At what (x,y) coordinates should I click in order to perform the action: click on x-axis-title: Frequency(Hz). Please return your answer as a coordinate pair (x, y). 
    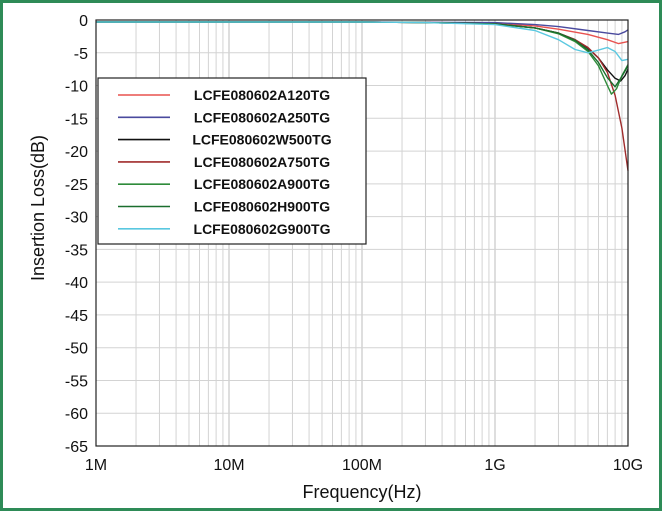
    Looking at the image, I should click on (361, 492).